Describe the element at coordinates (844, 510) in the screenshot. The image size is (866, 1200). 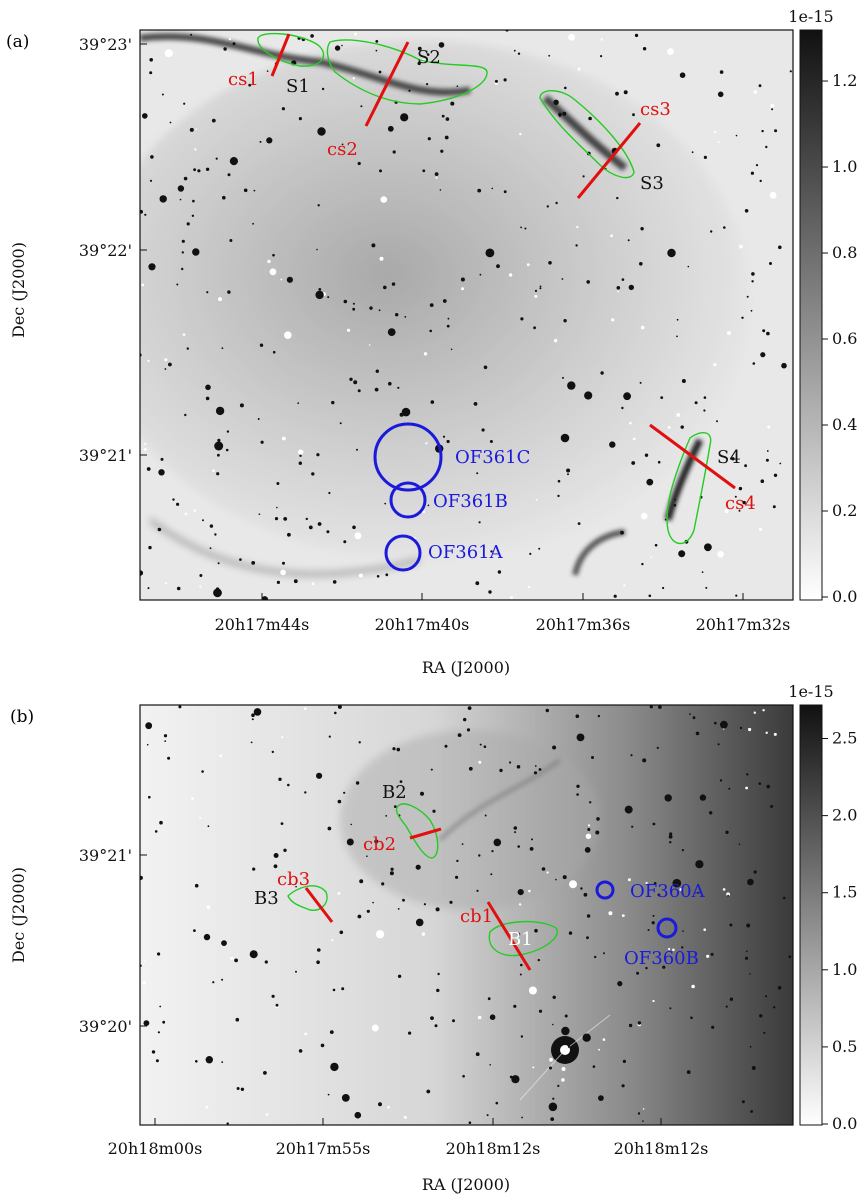
I see `panel-a-colorbar-tick: 0.2` at that location.